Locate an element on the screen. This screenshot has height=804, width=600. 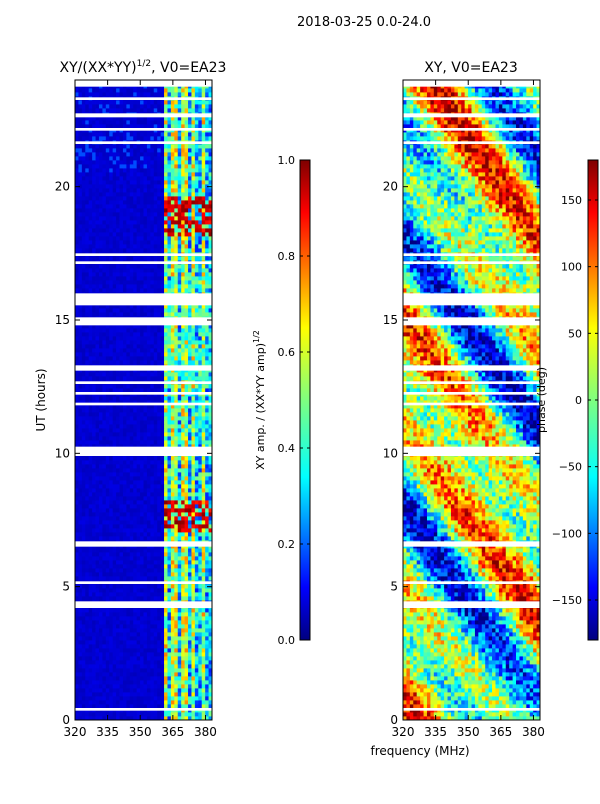
colorbar-tick-label: 150 is located at coordinates (571, 200).